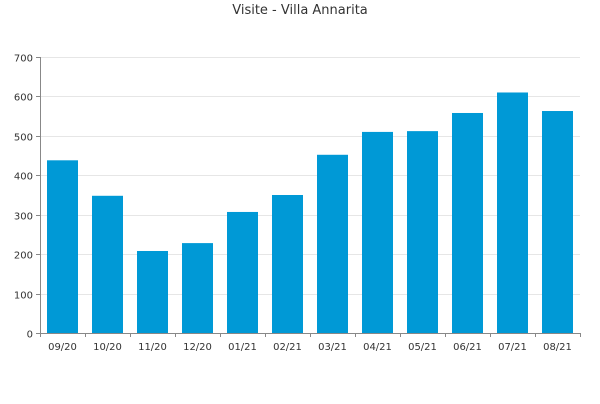 The width and height of the screenshot is (600, 404). What do you see at coordinates (197, 347) in the screenshot?
I see `x-tick-label: 12/20` at bounding box center [197, 347].